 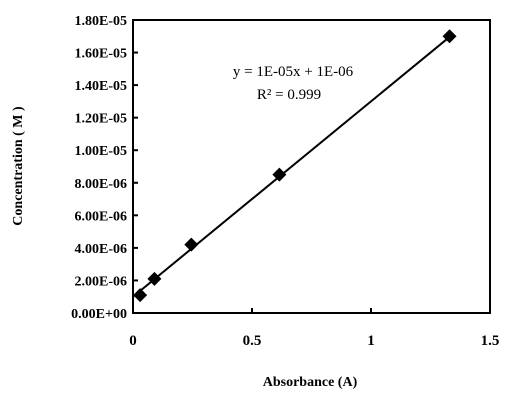 What do you see at coordinates (101, 151) in the screenshot?
I see `y-tick-label: 1.00E-05` at bounding box center [101, 151].